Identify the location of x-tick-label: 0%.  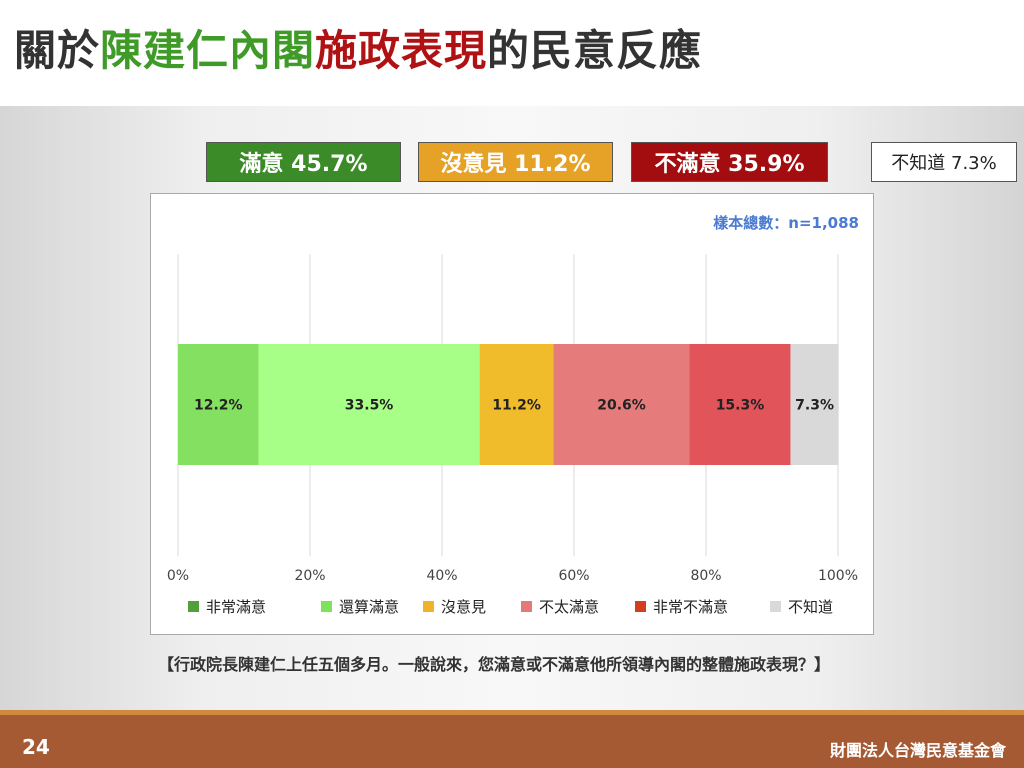
(178, 576).